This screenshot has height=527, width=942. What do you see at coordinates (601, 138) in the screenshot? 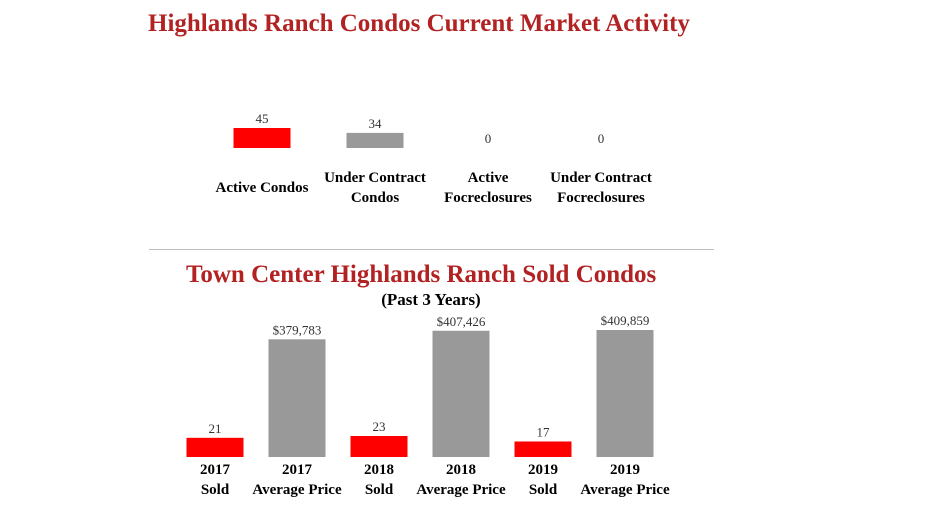
I see `data-label-0-3: 0` at bounding box center [601, 138].